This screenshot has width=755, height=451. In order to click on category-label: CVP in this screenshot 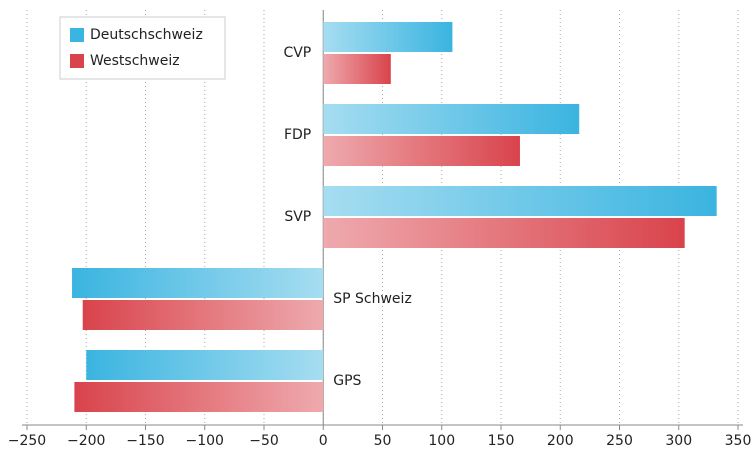, I will do `click(297, 53)`.